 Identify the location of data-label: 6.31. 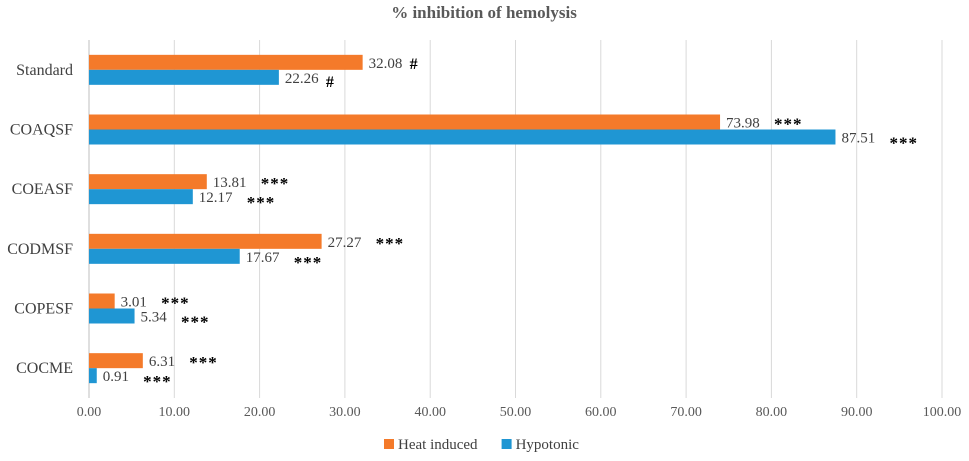
(162, 362).